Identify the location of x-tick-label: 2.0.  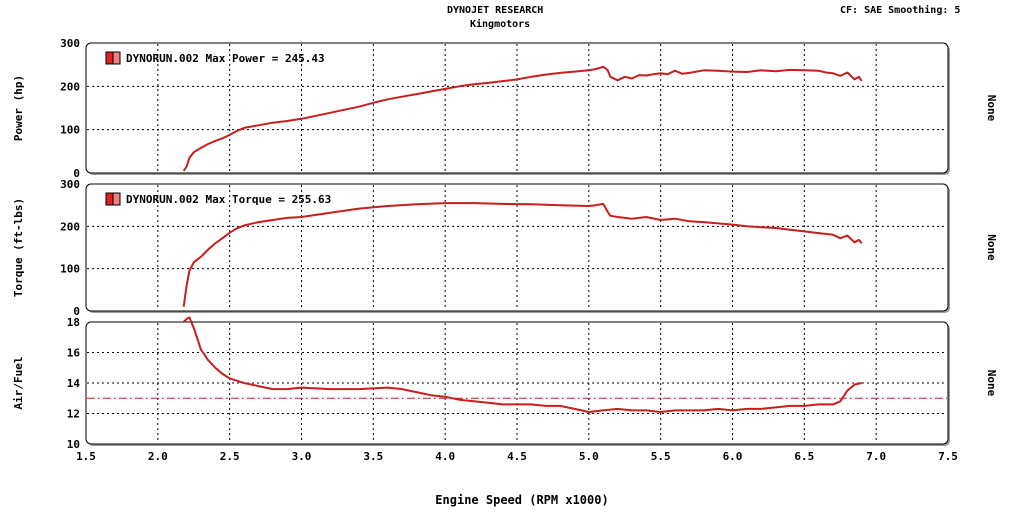
(158, 456).